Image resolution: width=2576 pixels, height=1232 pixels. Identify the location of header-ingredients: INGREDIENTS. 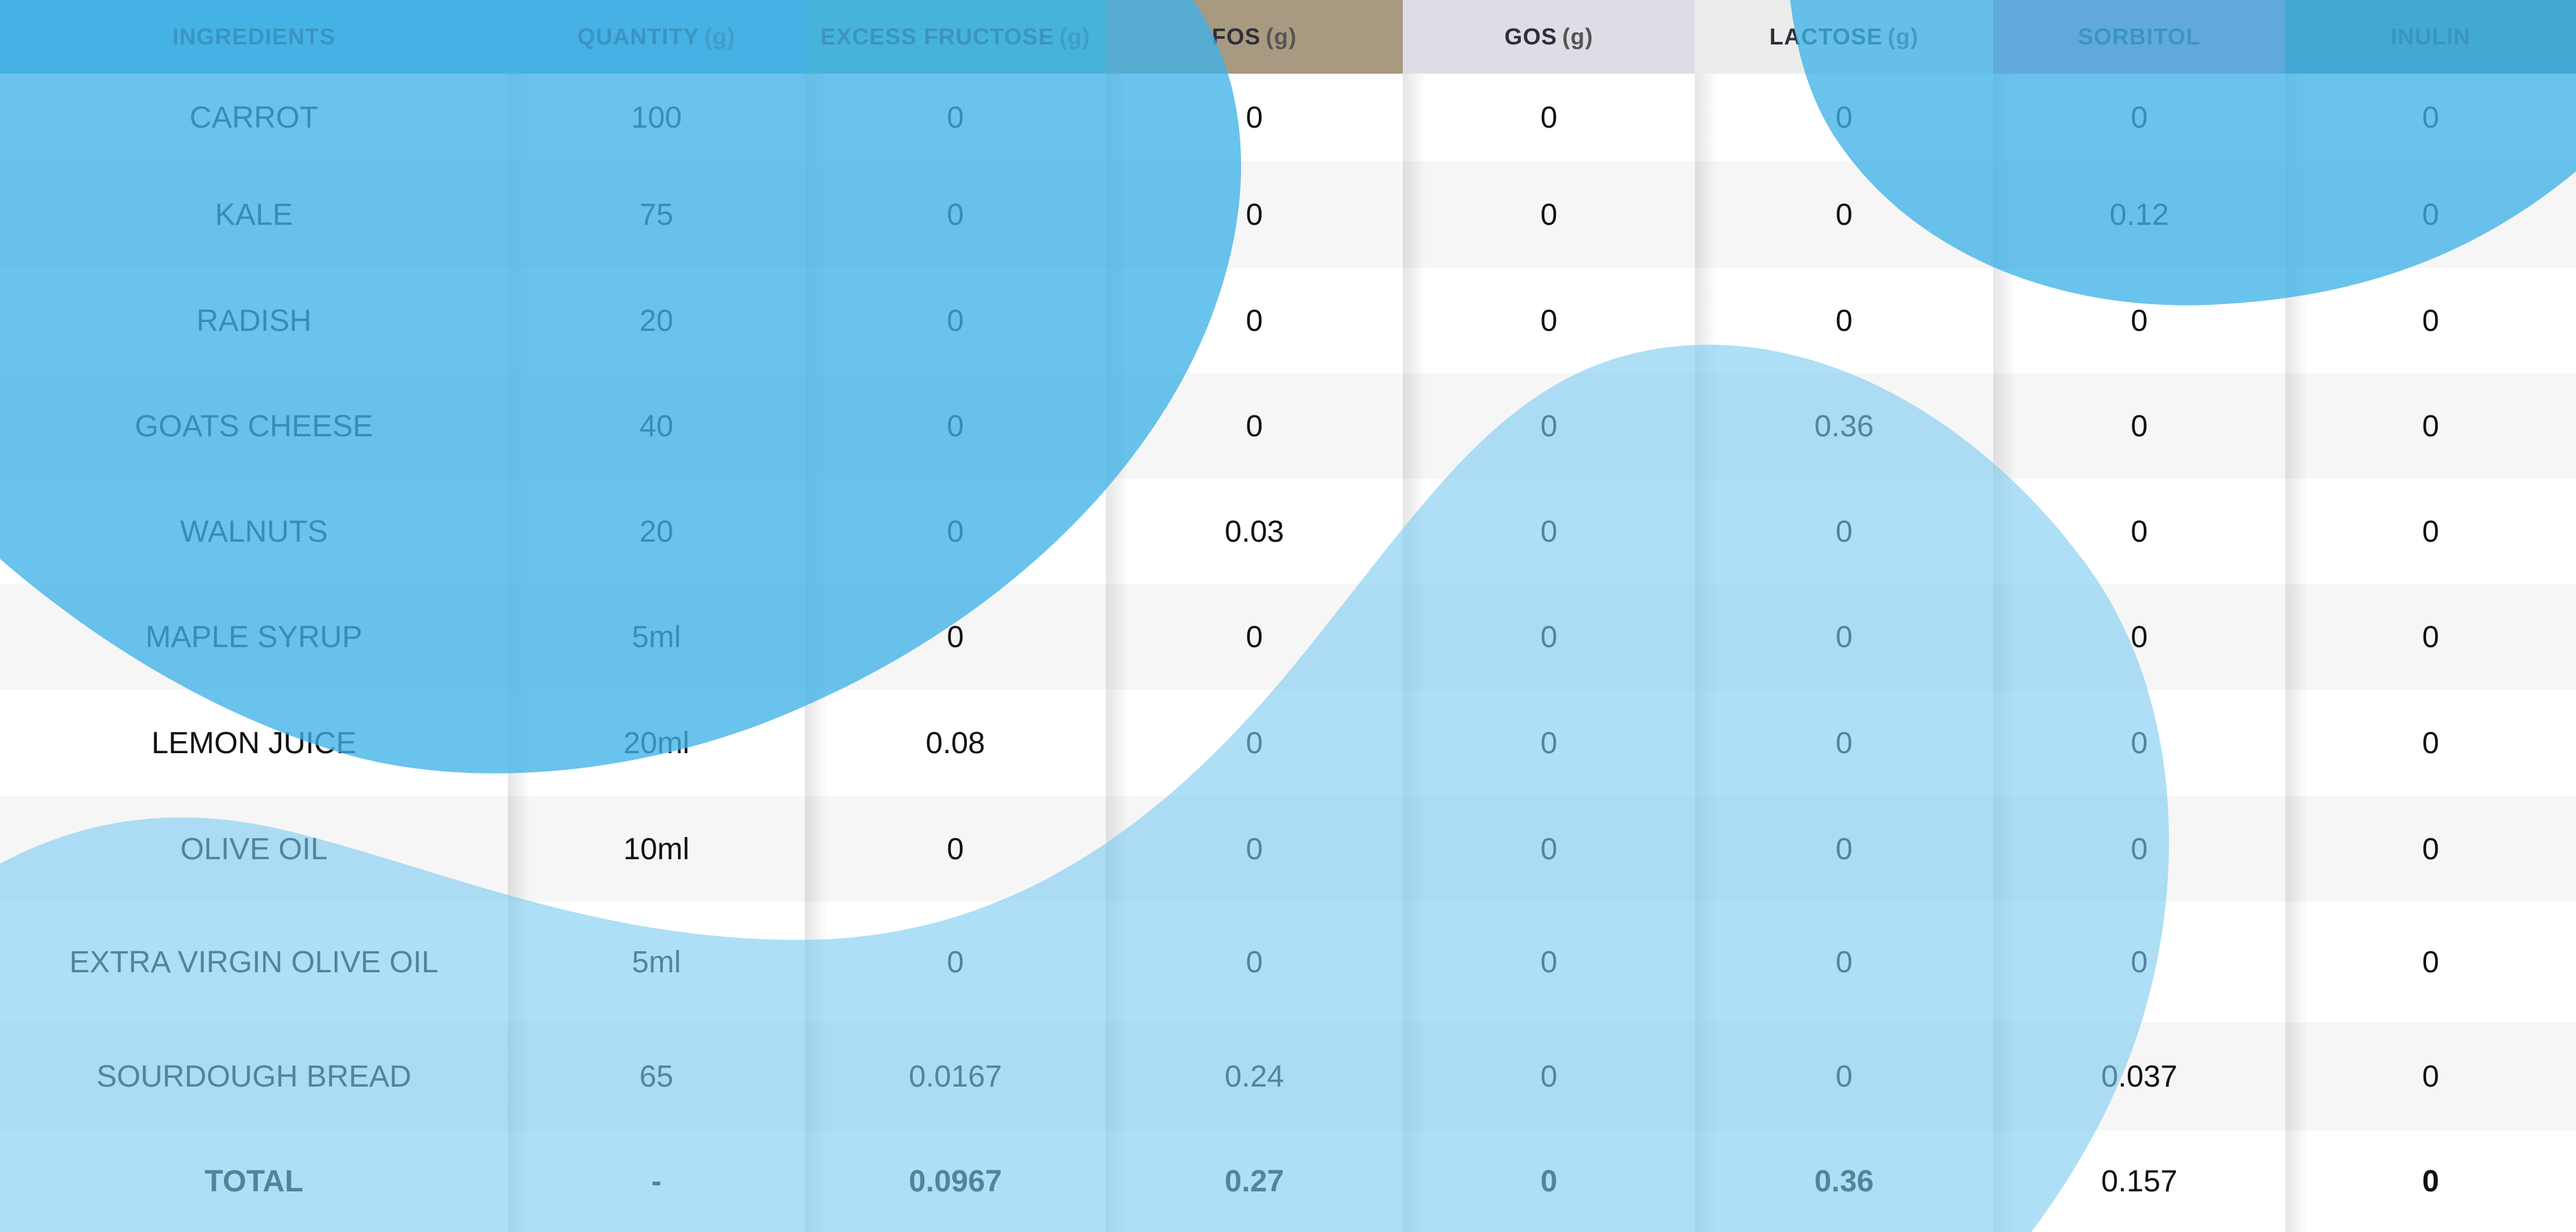
(254, 37).